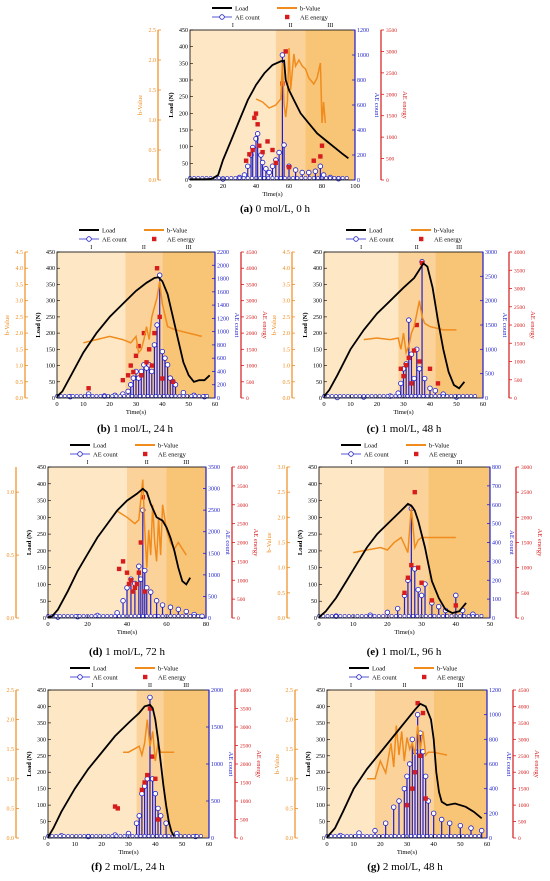  Describe the element at coordinates (20, 367) in the screenshot. I see `b-tick-label: 1.0` at that location.